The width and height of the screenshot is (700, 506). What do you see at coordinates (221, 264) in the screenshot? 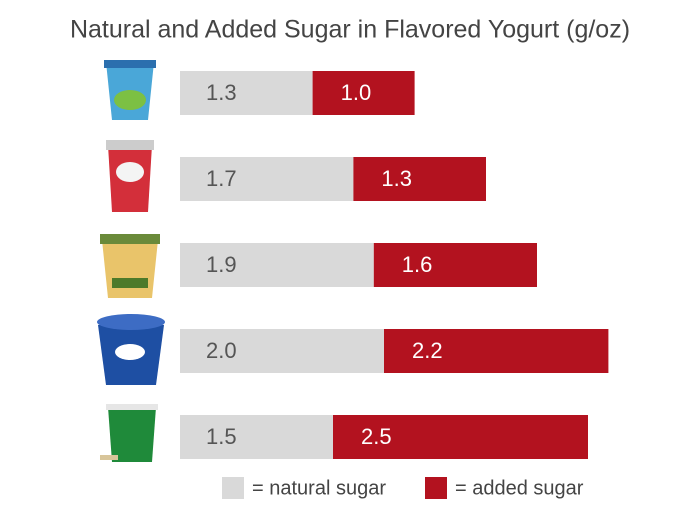
I see `value-label: 1.9` at bounding box center [221, 264].